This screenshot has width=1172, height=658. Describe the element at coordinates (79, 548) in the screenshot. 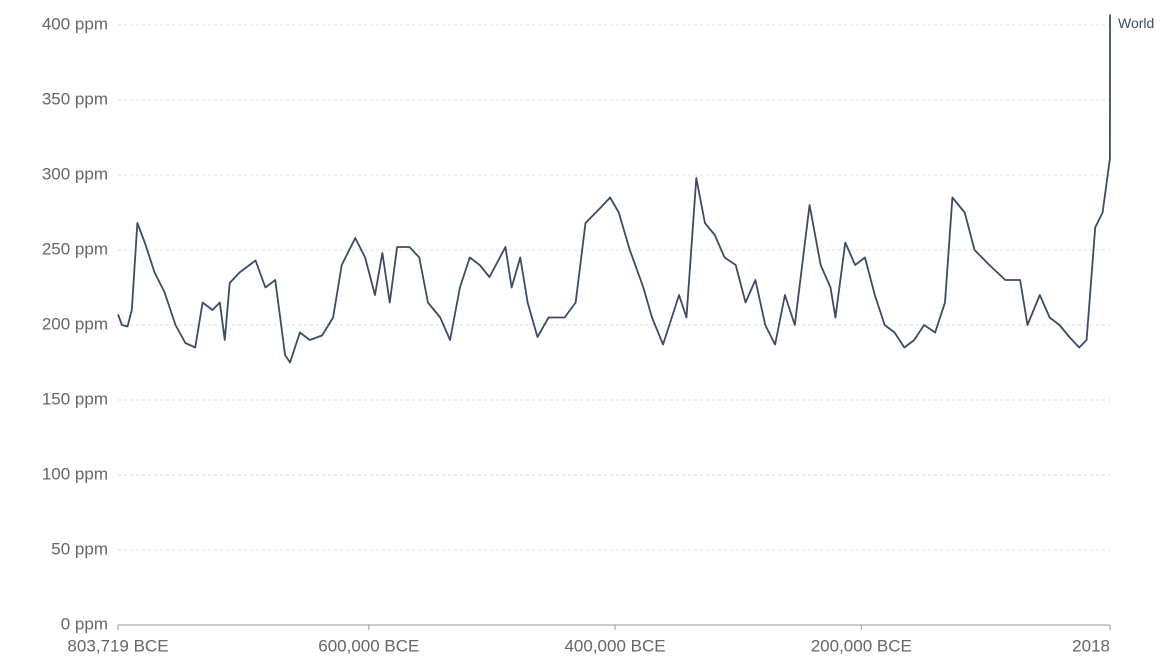

I see `y-tick-label: 50 ppm` at that location.